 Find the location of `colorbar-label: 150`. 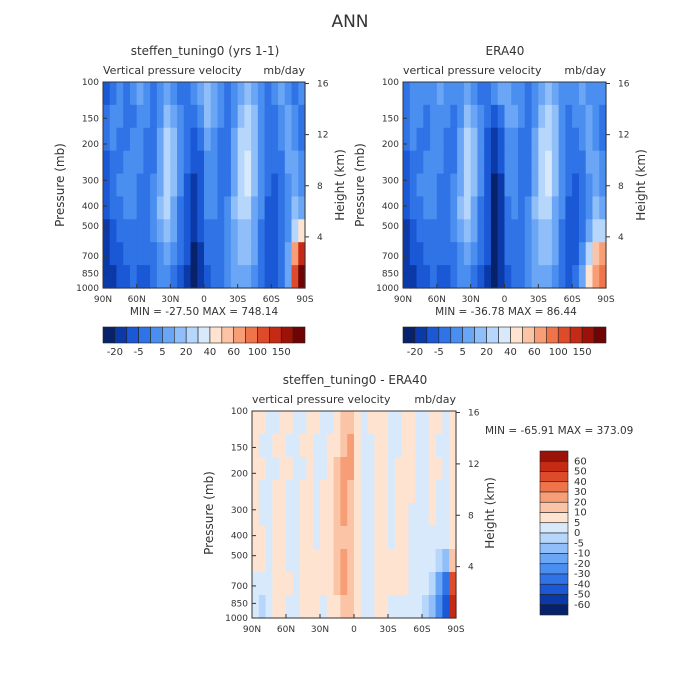

colorbar-label: 150 is located at coordinates (281, 352).